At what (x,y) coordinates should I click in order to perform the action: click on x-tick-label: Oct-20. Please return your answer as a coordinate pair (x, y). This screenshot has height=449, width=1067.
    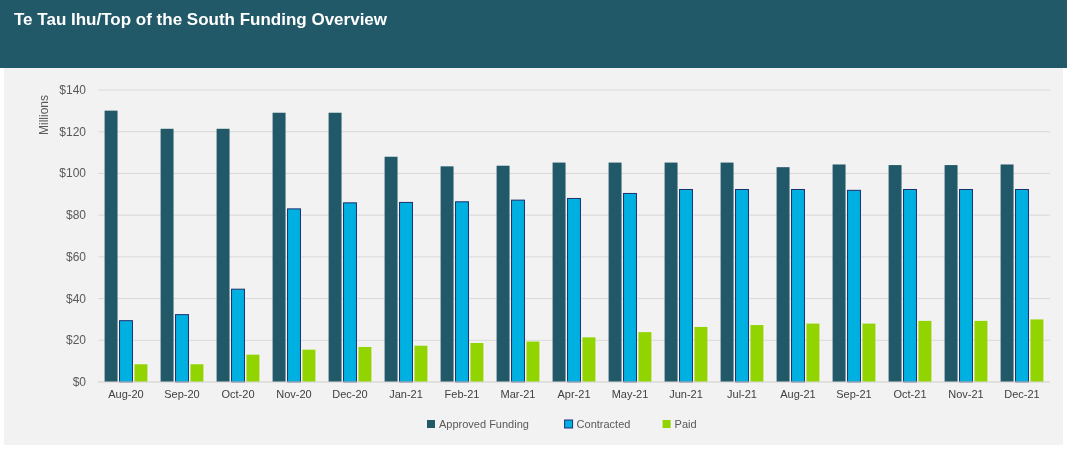
    Looking at the image, I should click on (238, 394).